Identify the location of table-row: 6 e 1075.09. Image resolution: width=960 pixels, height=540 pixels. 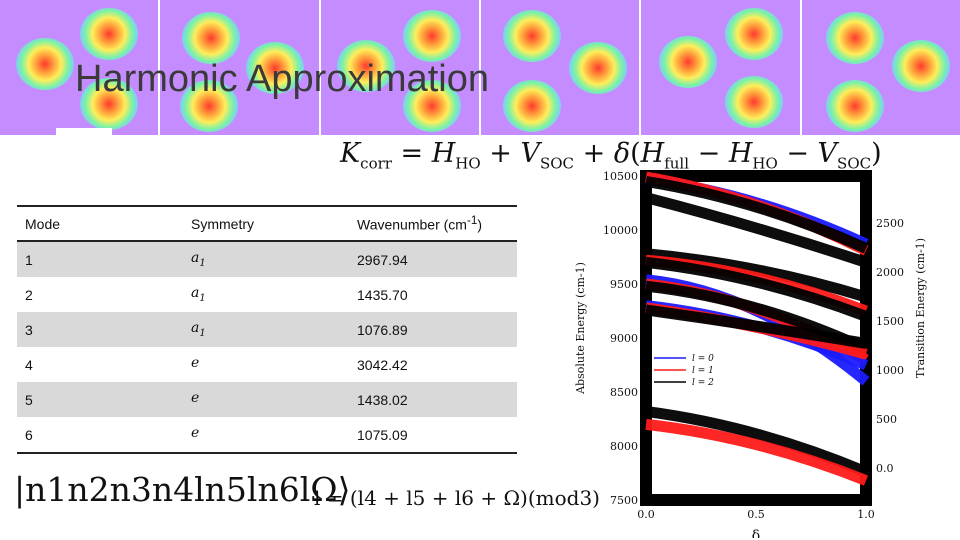
(267, 435).